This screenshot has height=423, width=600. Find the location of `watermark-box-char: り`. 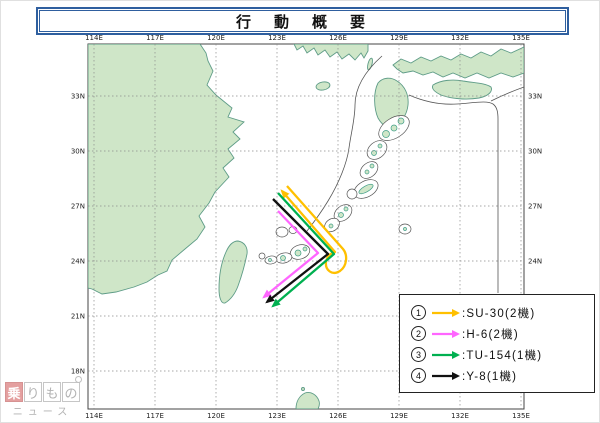

watermark-box-char: り is located at coordinates (33, 392).